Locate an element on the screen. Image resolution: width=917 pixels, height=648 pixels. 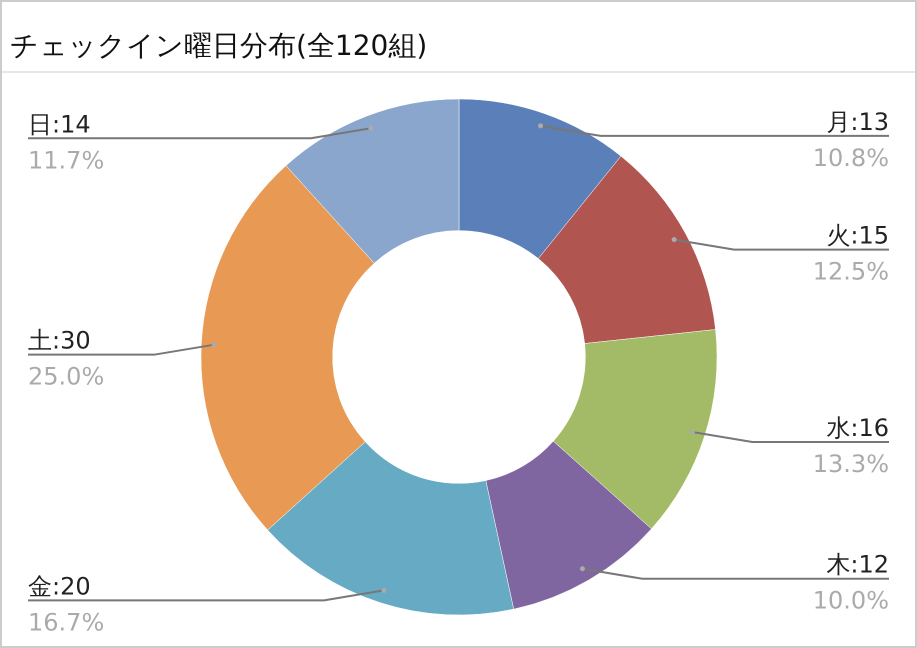
slice-label: 土:30 is located at coordinates (59, 340).